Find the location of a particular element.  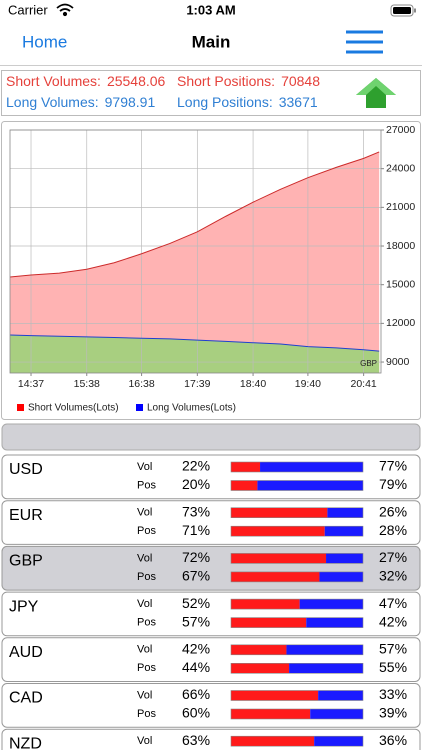

long-pct: 26% is located at coordinates (393, 511).